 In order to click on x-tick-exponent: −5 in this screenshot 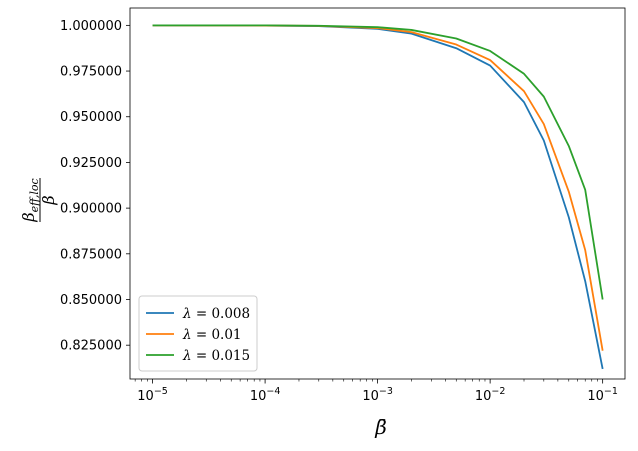, I will do `click(161, 391)`.